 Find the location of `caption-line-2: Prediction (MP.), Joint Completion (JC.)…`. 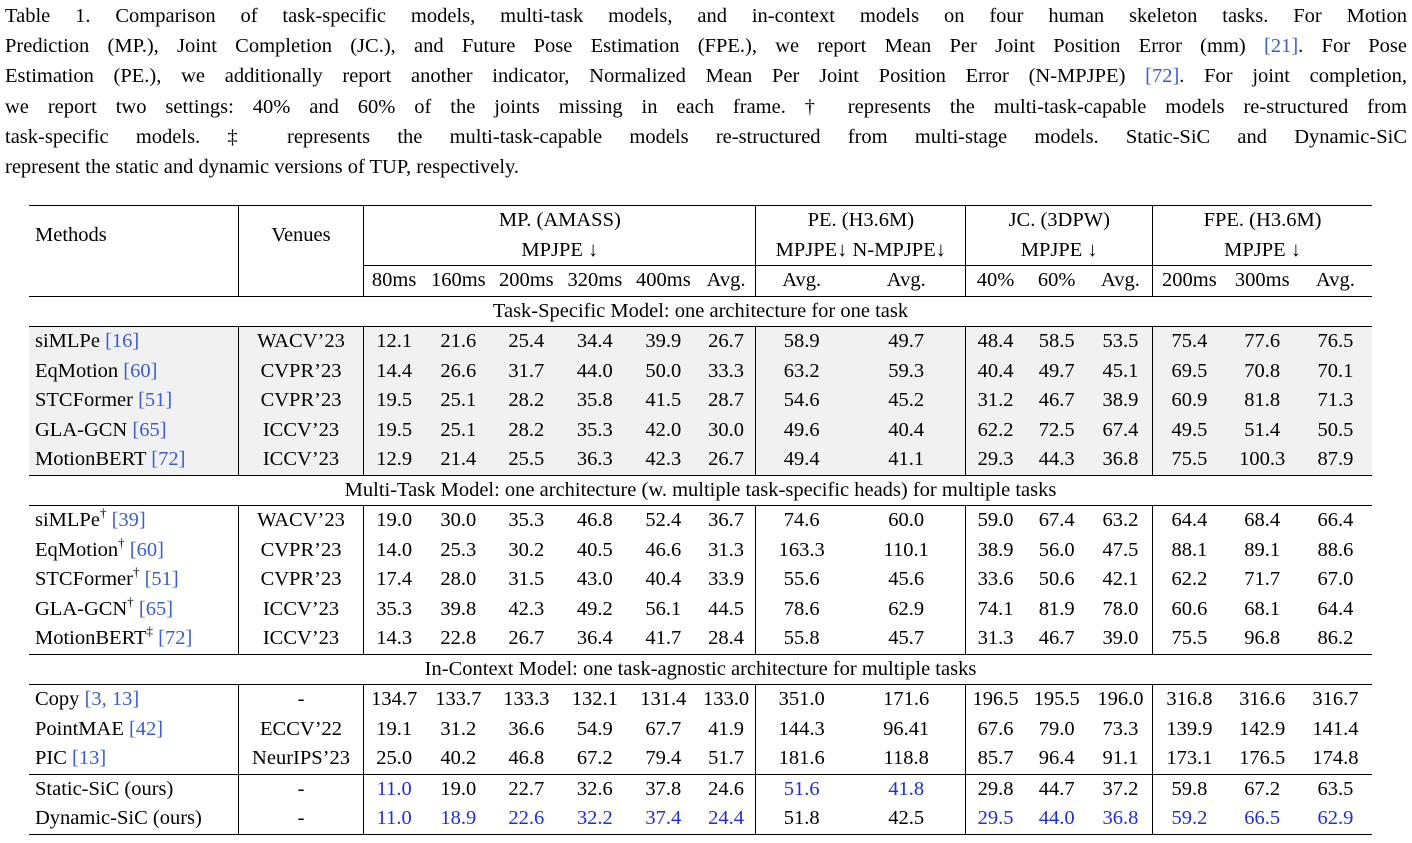

caption-line-2: Prediction (MP.), Joint Completion (JC.)… is located at coordinates (706, 46).